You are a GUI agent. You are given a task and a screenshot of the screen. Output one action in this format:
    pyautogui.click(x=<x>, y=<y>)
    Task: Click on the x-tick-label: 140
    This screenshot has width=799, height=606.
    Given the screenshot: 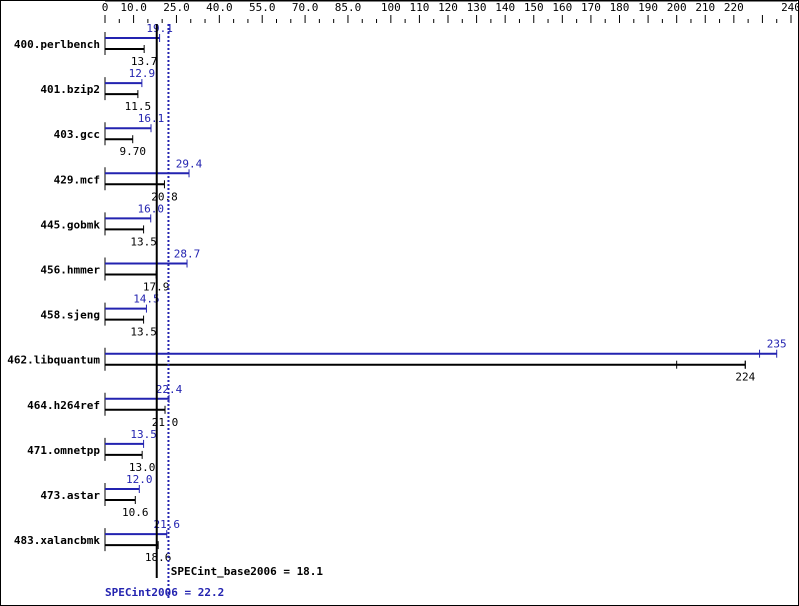 What is the action you would take?
    pyautogui.click(x=505, y=7)
    